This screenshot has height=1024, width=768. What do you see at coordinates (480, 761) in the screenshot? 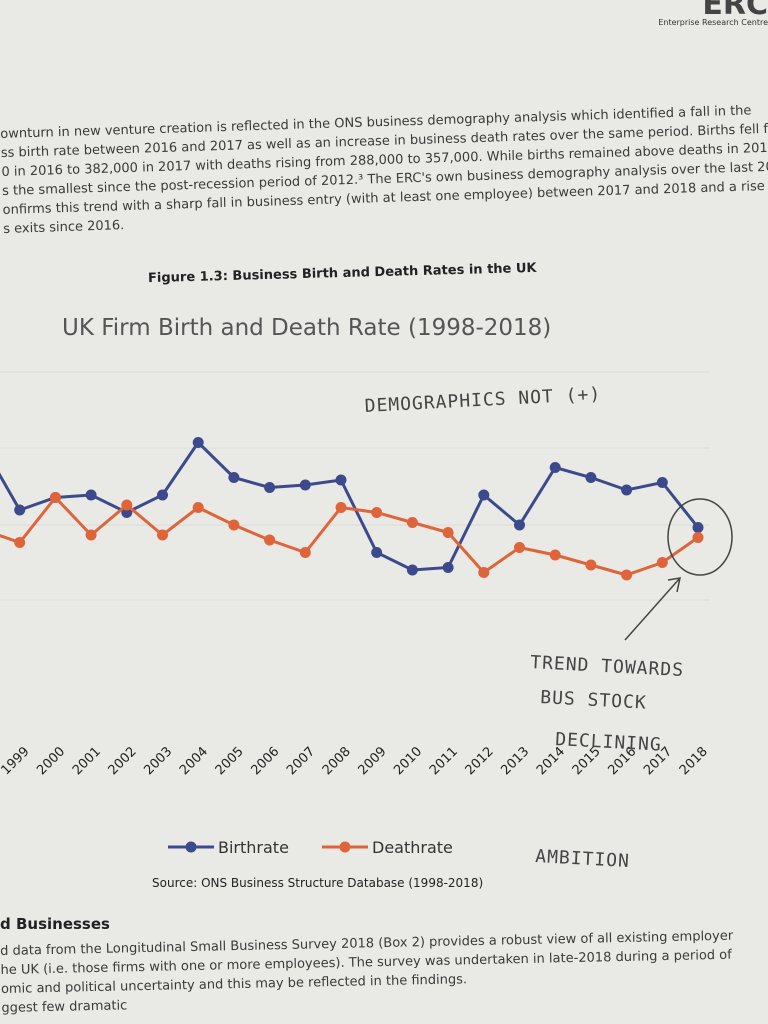
I see `x-tick-label: 2012` at bounding box center [480, 761].